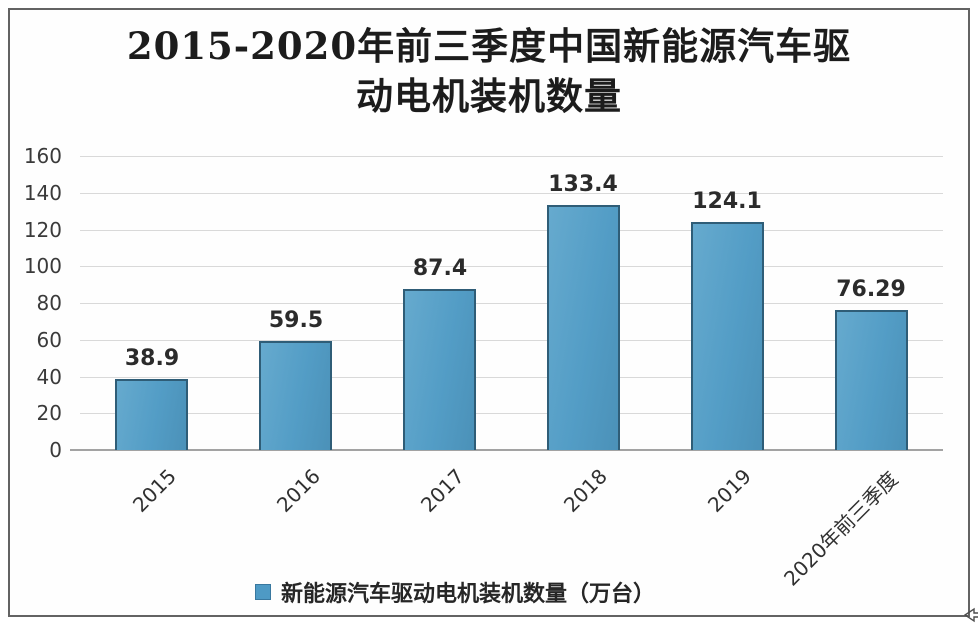  I want to click on bar-2019, so click(727, 336).